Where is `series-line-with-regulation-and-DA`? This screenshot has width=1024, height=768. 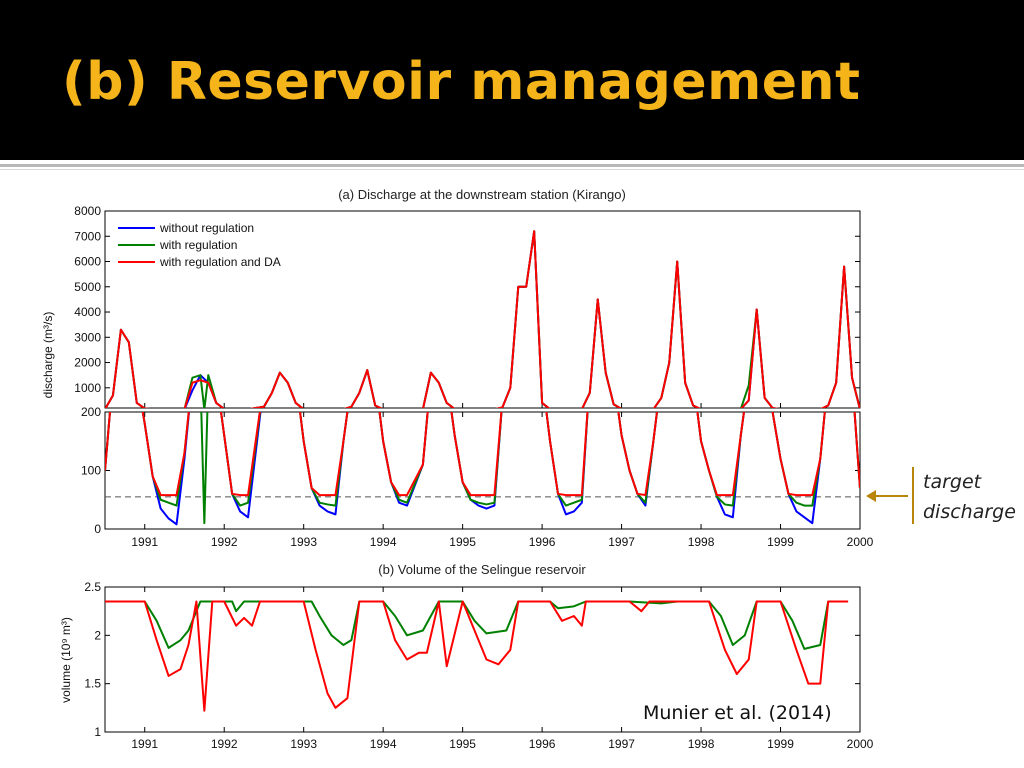 series-line-with-regulation-and-DA is located at coordinates (477, 656).